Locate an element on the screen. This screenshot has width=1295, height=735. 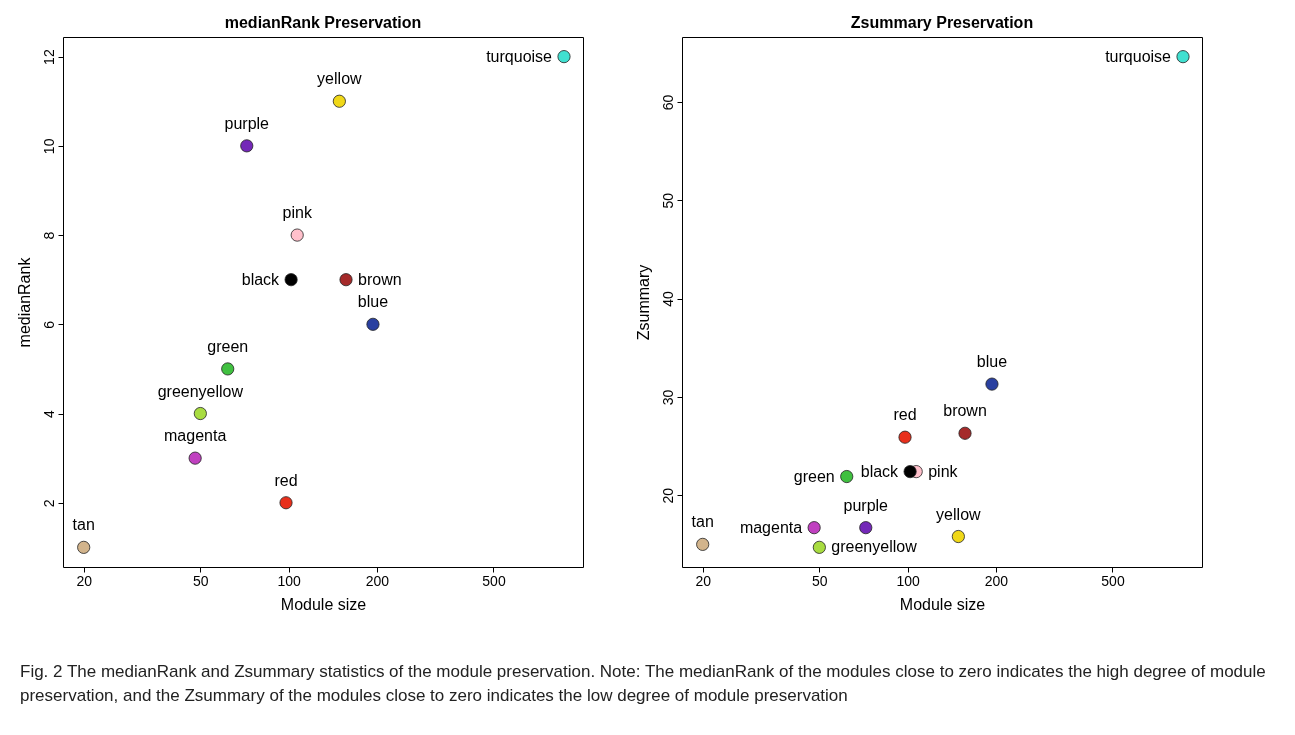
y-tick-label: 20 is located at coordinates (667, 495).